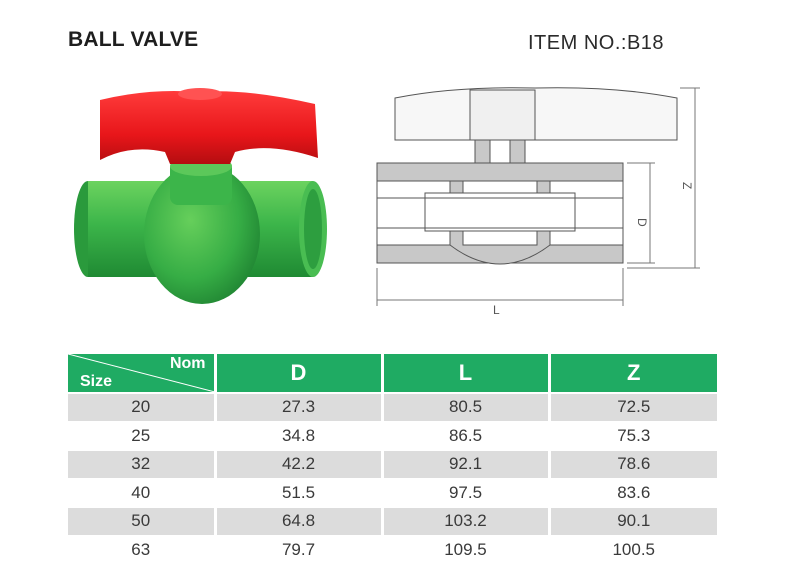  Describe the element at coordinates (141, 521) in the screenshot. I see `cell-size: 50` at that location.